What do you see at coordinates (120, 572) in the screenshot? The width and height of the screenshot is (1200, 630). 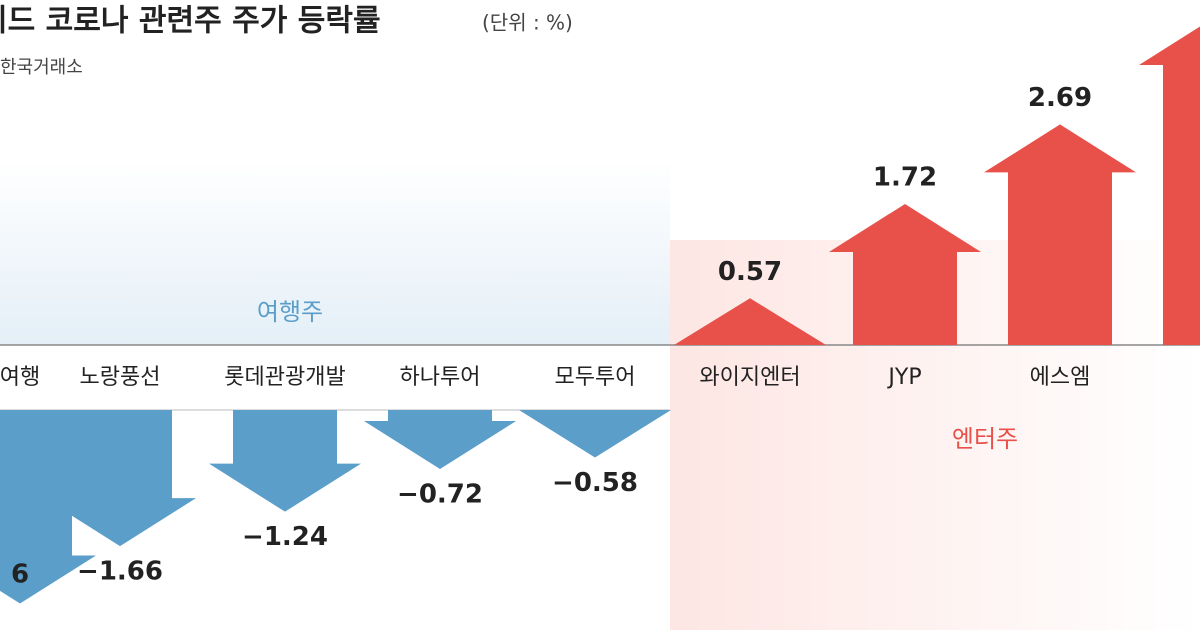 I see `value-label: −1.66` at bounding box center [120, 572].